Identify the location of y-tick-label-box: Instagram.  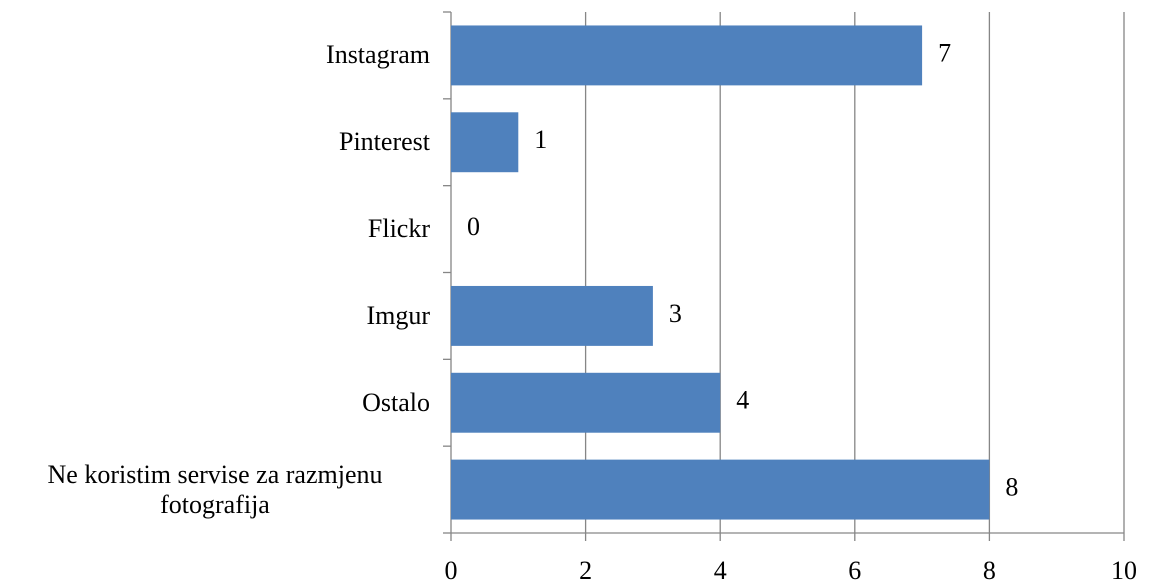
(215, 55).